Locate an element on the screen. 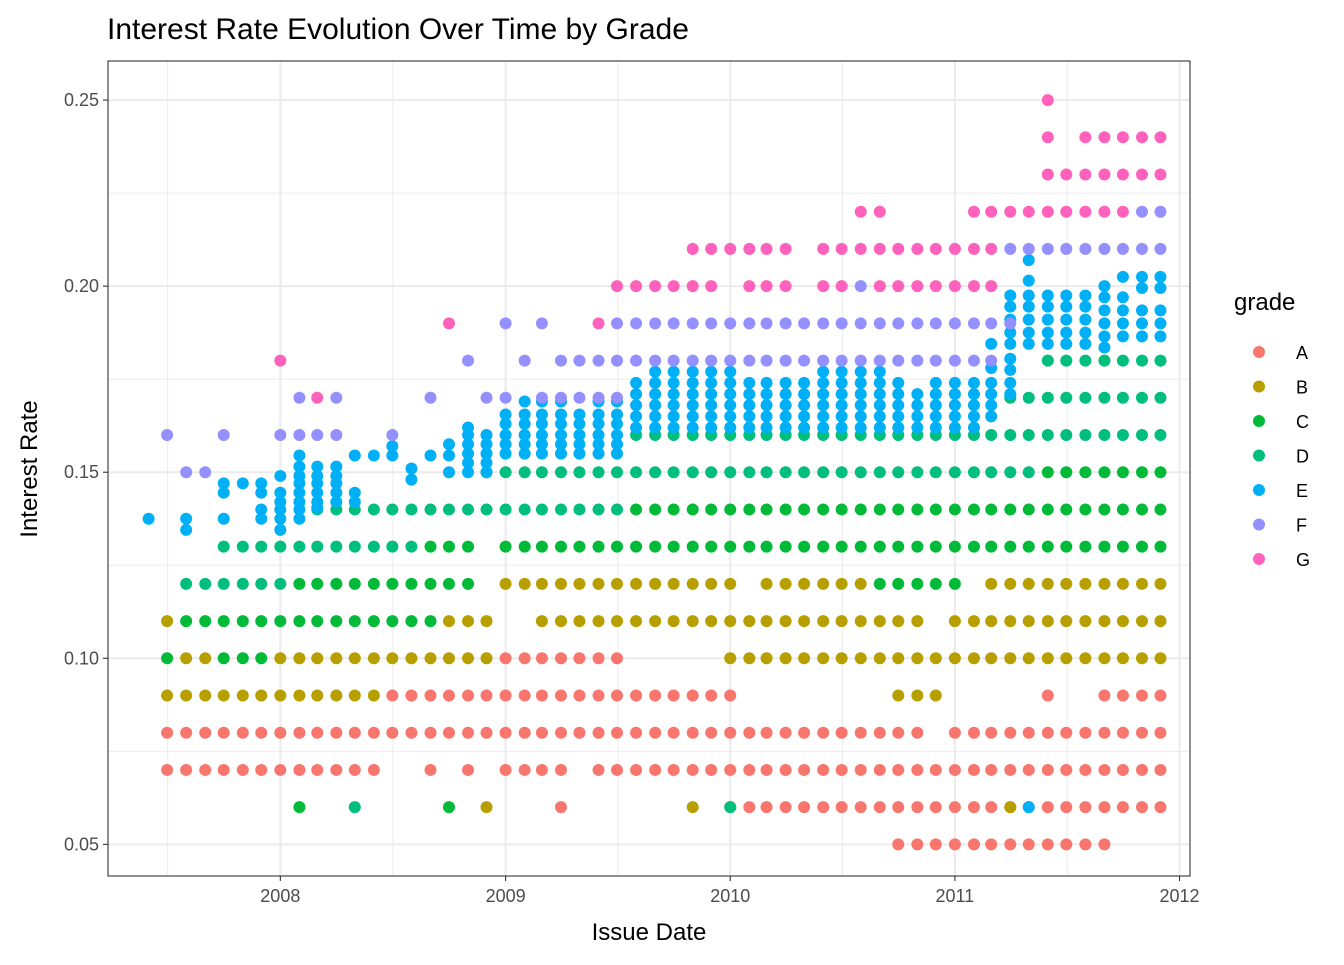 This screenshot has width=1344, height=965. x-tick-label: 2010 is located at coordinates (730, 896).